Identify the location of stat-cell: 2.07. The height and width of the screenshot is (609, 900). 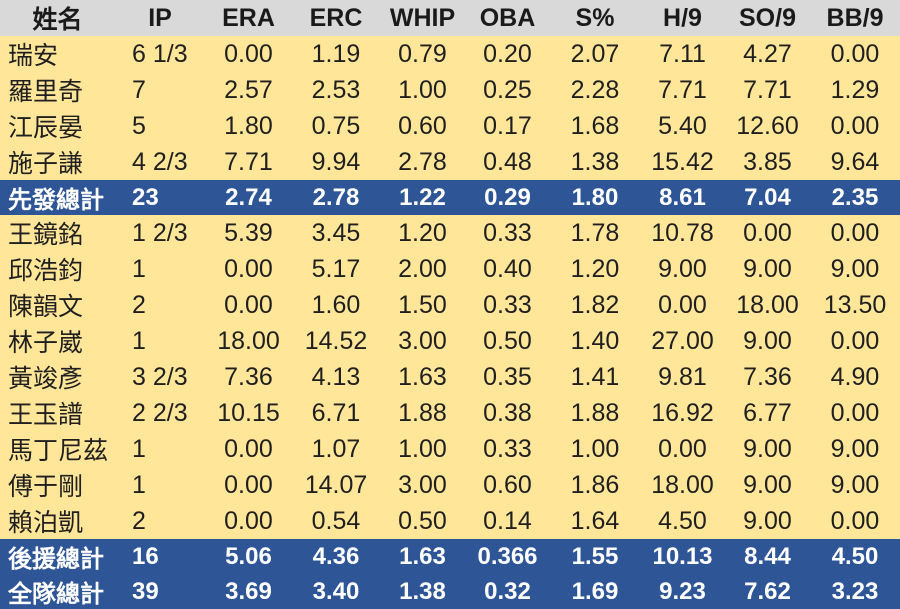
(595, 54).